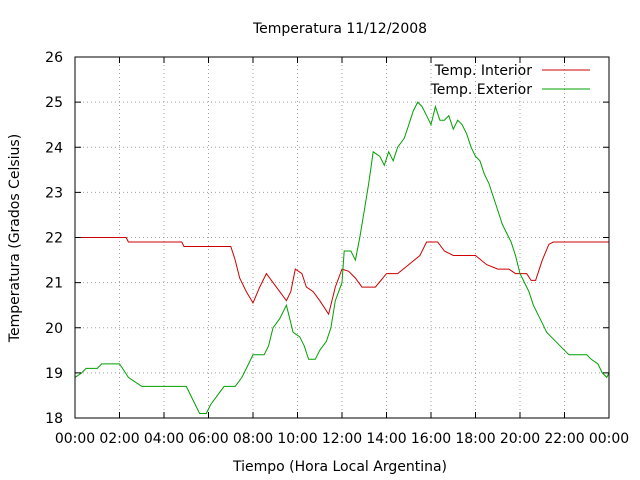 Image resolution: width=640 pixels, height=480 pixels. What do you see at coordinates (342, 439) in the screenshot?
I see `x-tick-label: 12:00` at bounding box center [342, 439].